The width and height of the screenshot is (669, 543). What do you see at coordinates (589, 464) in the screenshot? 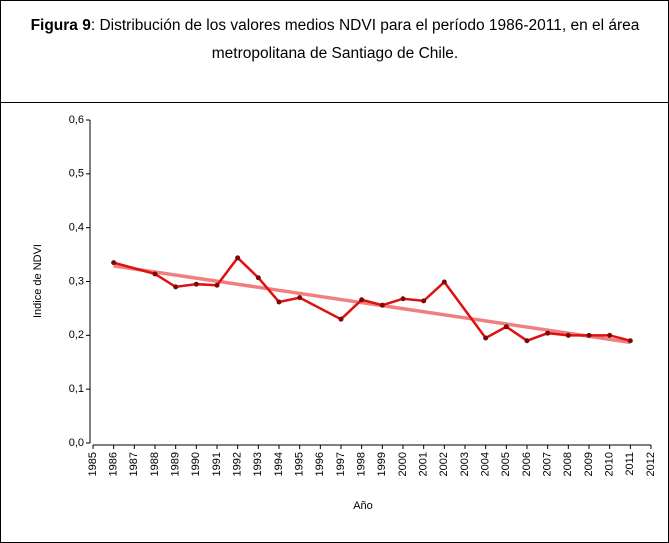
I see `x-tick-label: 2009` at bounding box center [589, 464].